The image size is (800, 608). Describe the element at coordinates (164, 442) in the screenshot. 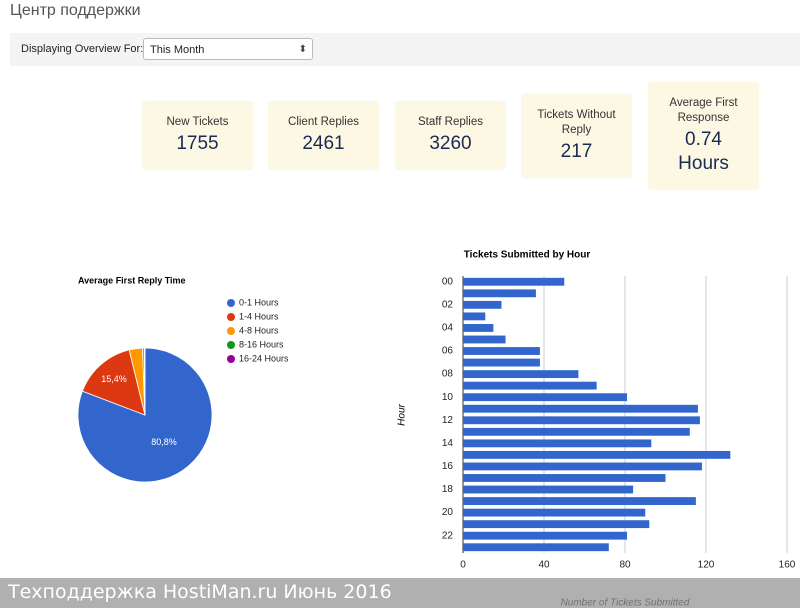

I see `slice-label: 80,8%` at that location.